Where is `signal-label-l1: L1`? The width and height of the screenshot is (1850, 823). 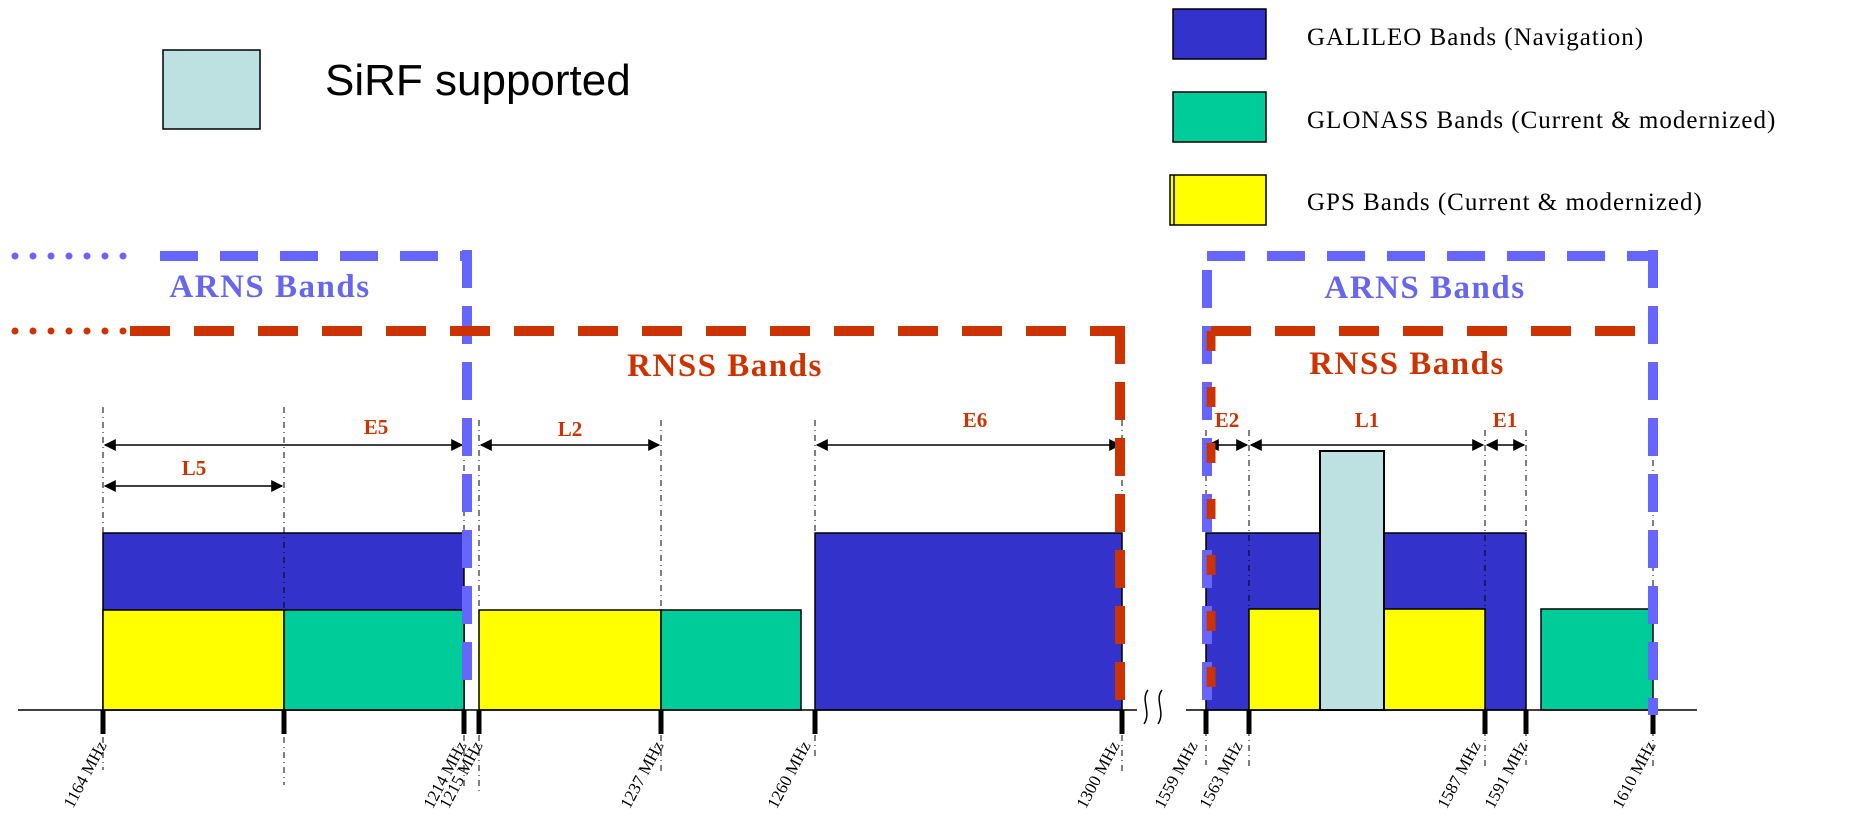
signal-label-l1: L1 is located at coordinates (1367, 420).